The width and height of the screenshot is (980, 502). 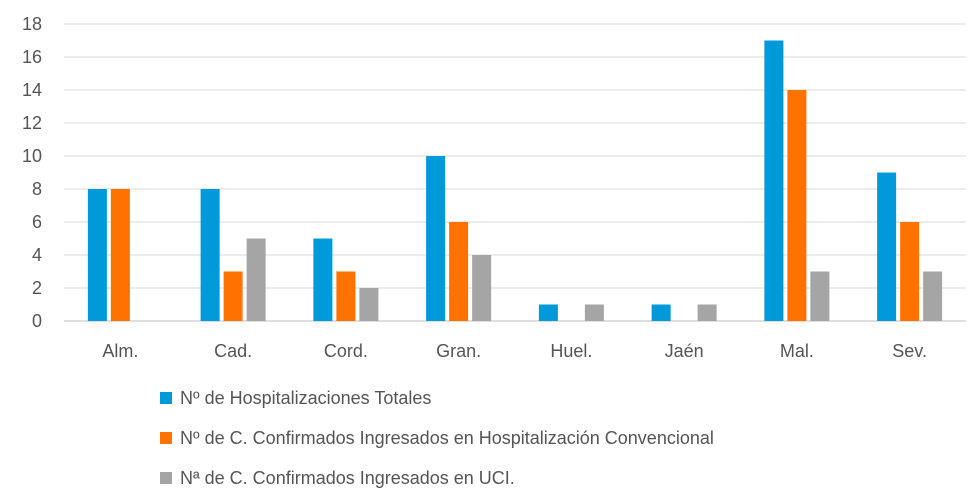 I want to click on x-tick-label: Huel., so click(x=571, y=351).